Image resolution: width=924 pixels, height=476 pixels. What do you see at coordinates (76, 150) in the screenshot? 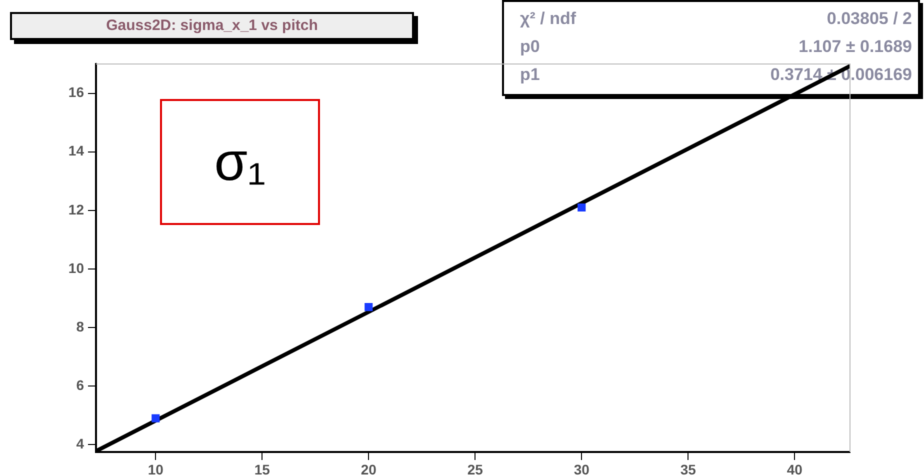
I see `y-tick-label: 14` at bounding box center [76, 150].